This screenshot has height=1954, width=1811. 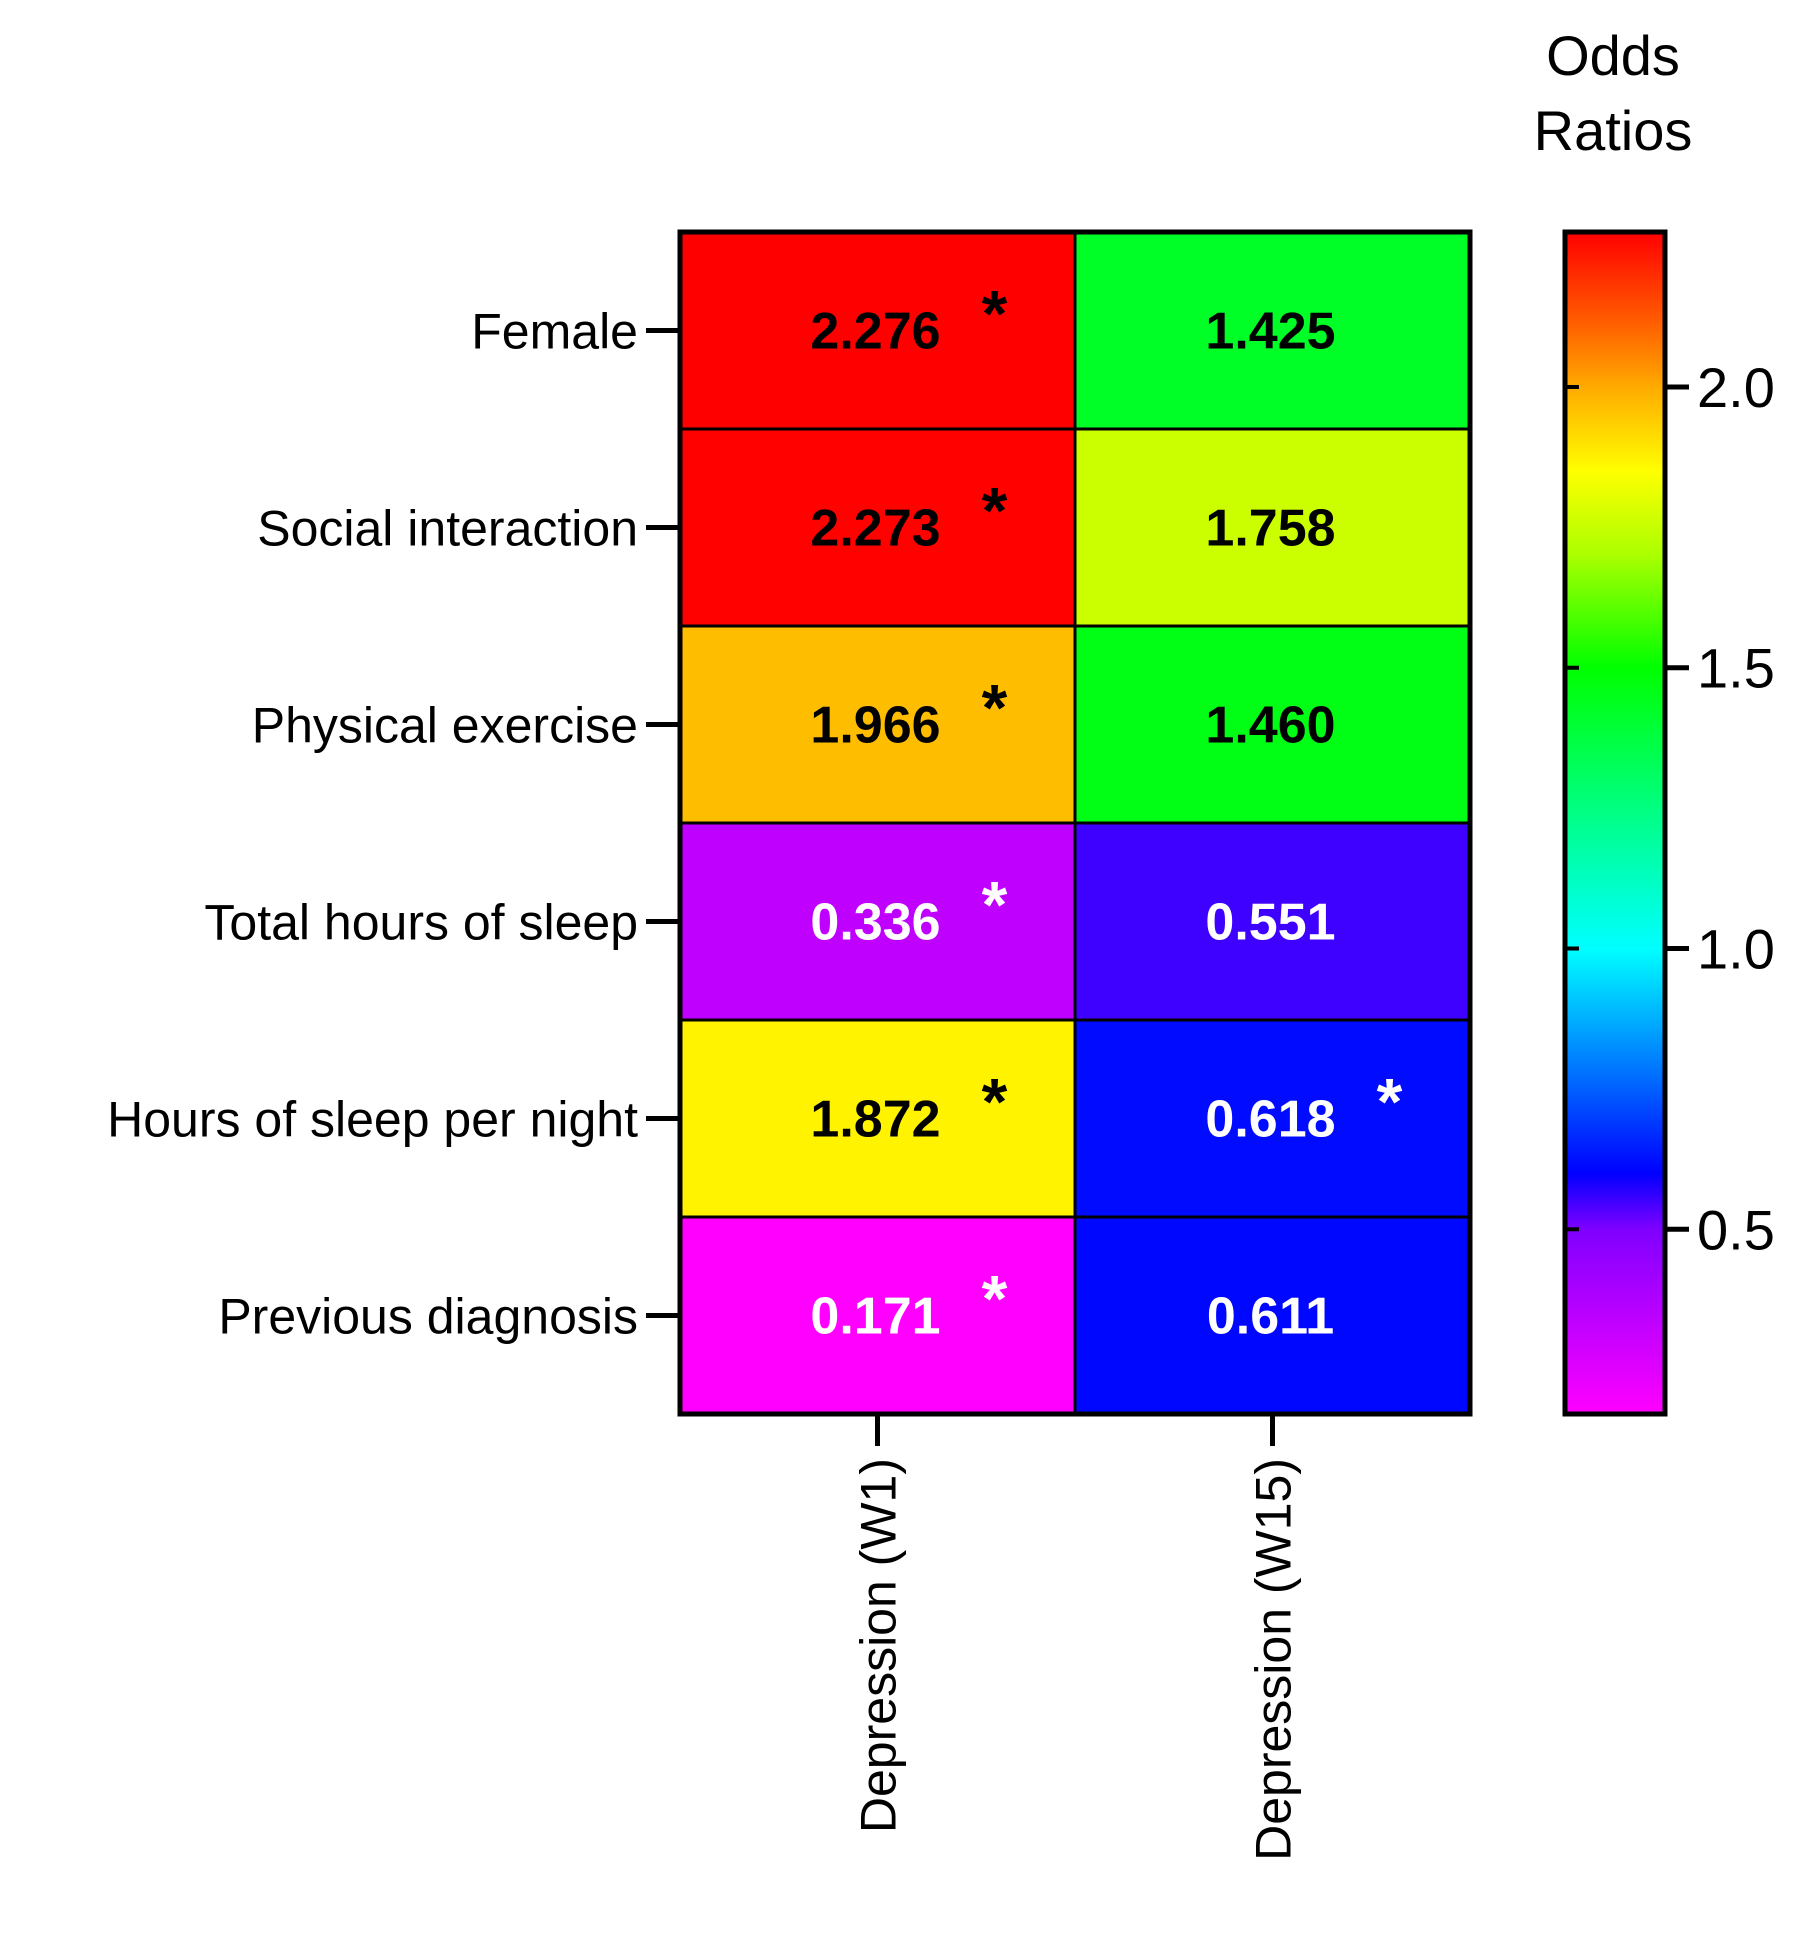 I want to click on cell-value-label: 0.611, so click(x=1270, y=1317).